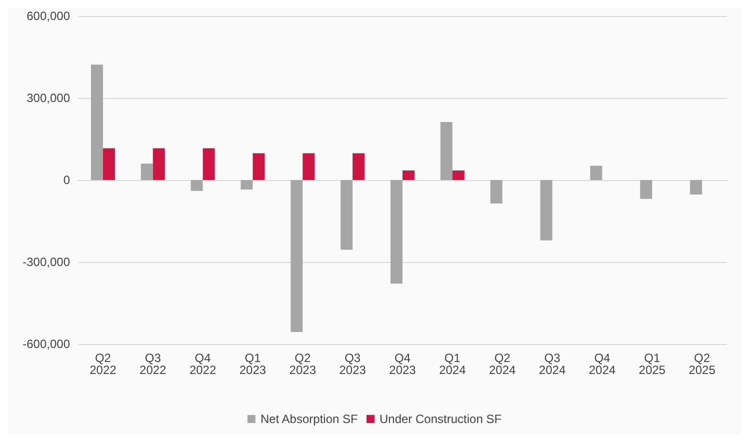  What do you see at coordinates (48, 16) in the screenshot?
I see `y-tick-label: 600,000` at bounding box center [48, 16].